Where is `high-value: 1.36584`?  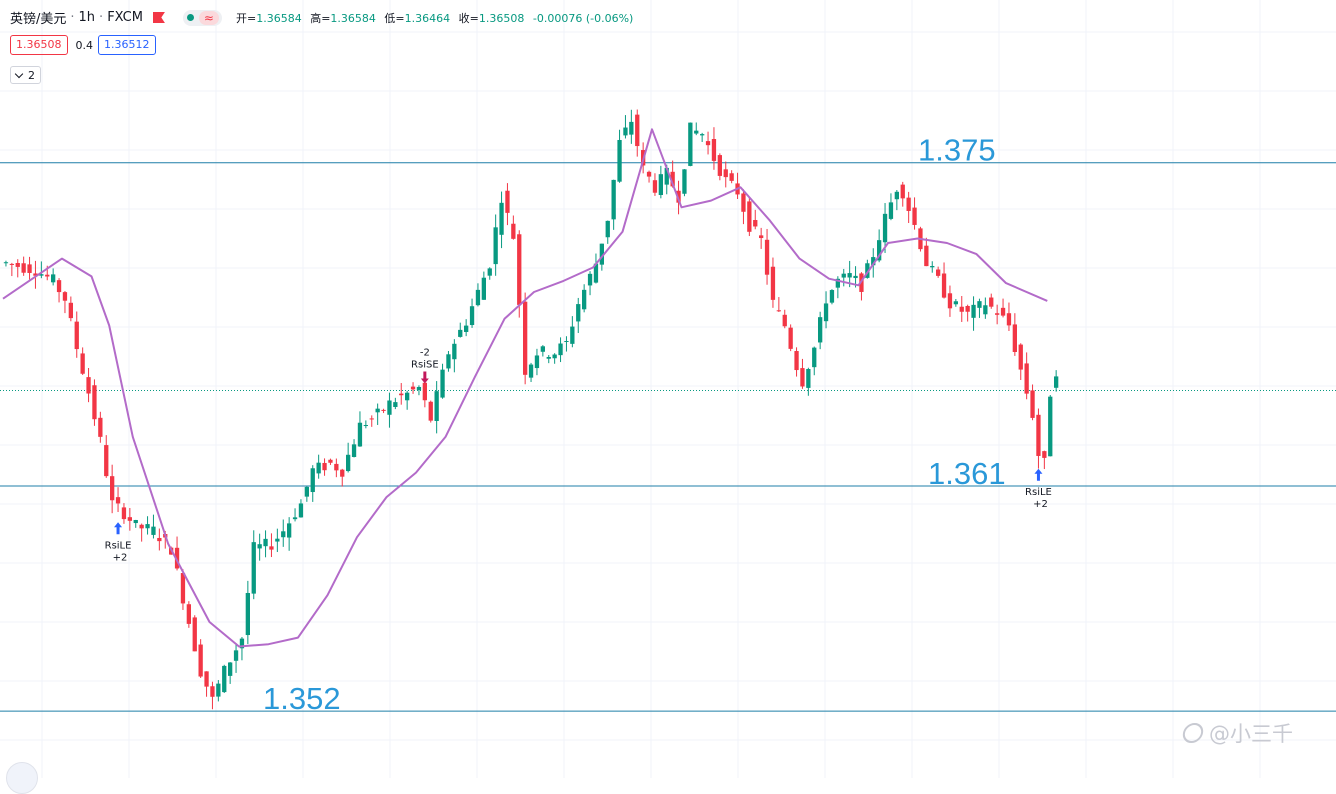
high-value: 1.36584 is located at coordinates (353, 18).